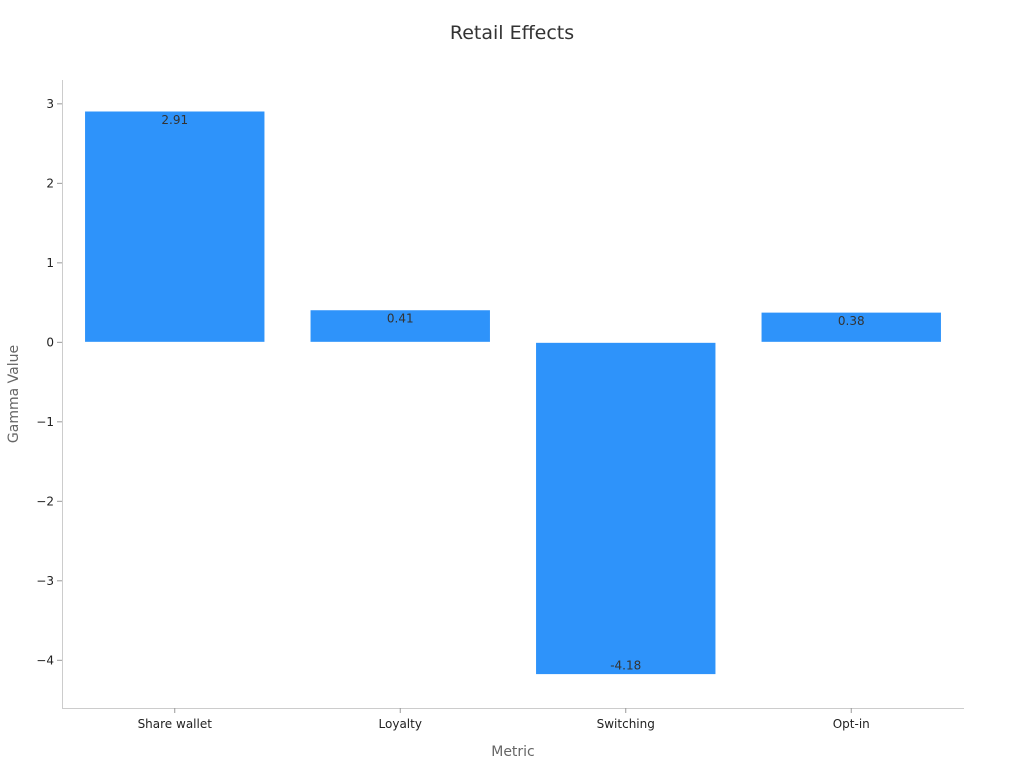  What do you see at coordinates (626, 724) in the screenshot?
I see `x-tick-label: Switching` at bounding box center [626, 724].